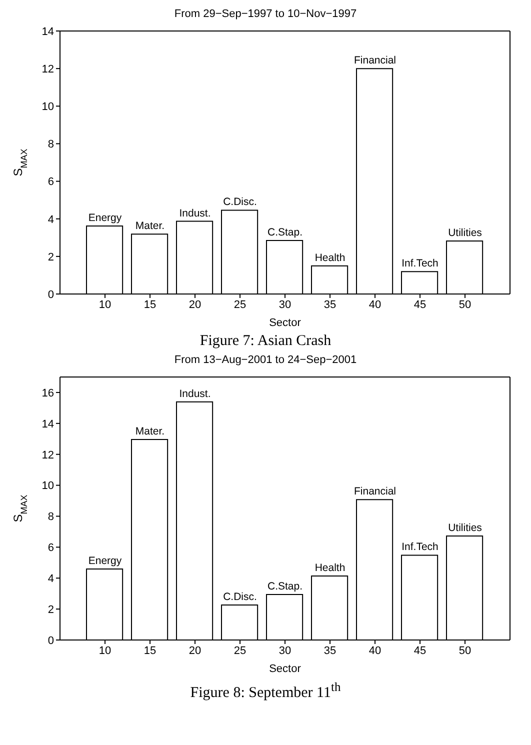  Describe the element at coordinates (48, 393) in the screenshot. I see `y-tick-label: 16` at that location.